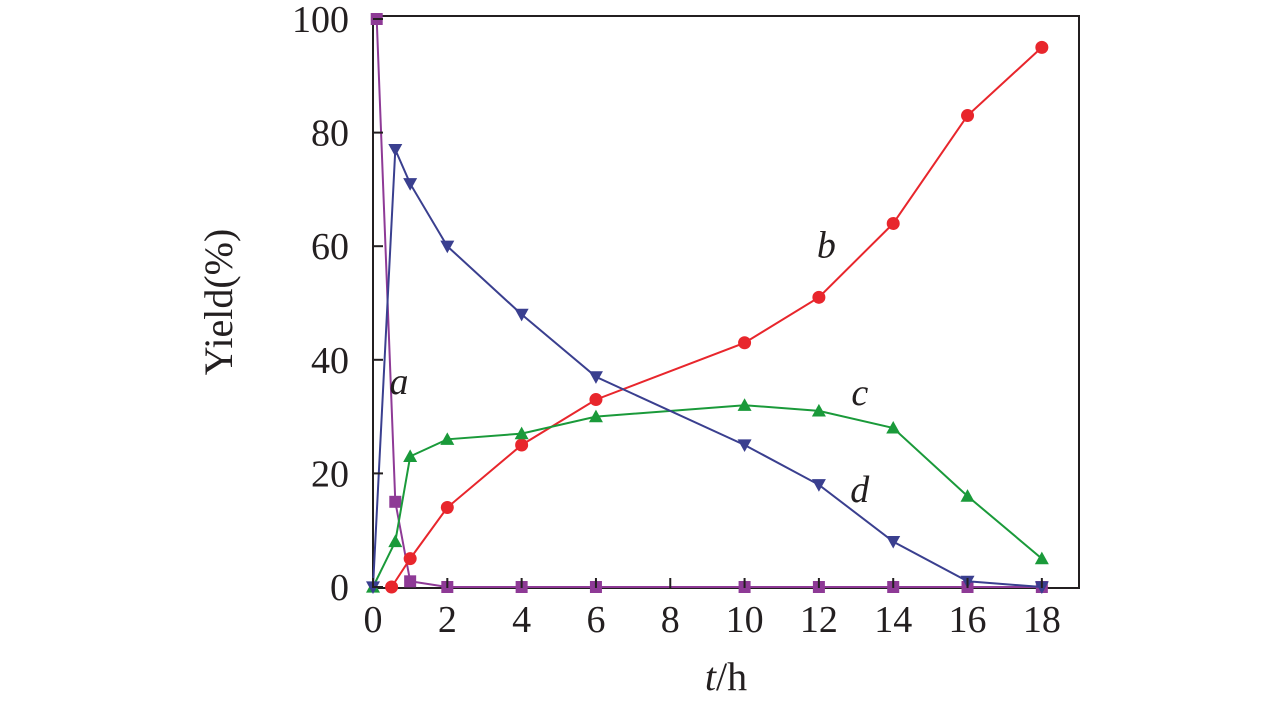  Describe the element at coordinates (893, 620) in the screenshot. I see `x-tick-label: 14` at that location.